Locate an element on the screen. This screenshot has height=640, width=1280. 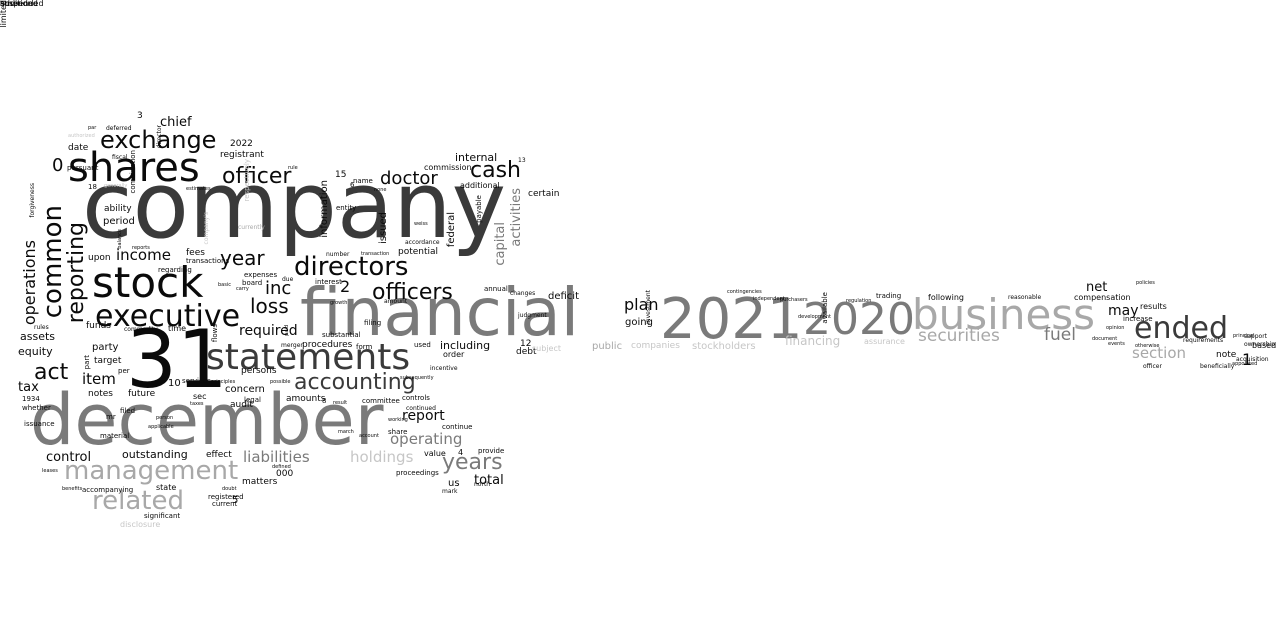
cloud-word: development is located at coordinates (814, 317).